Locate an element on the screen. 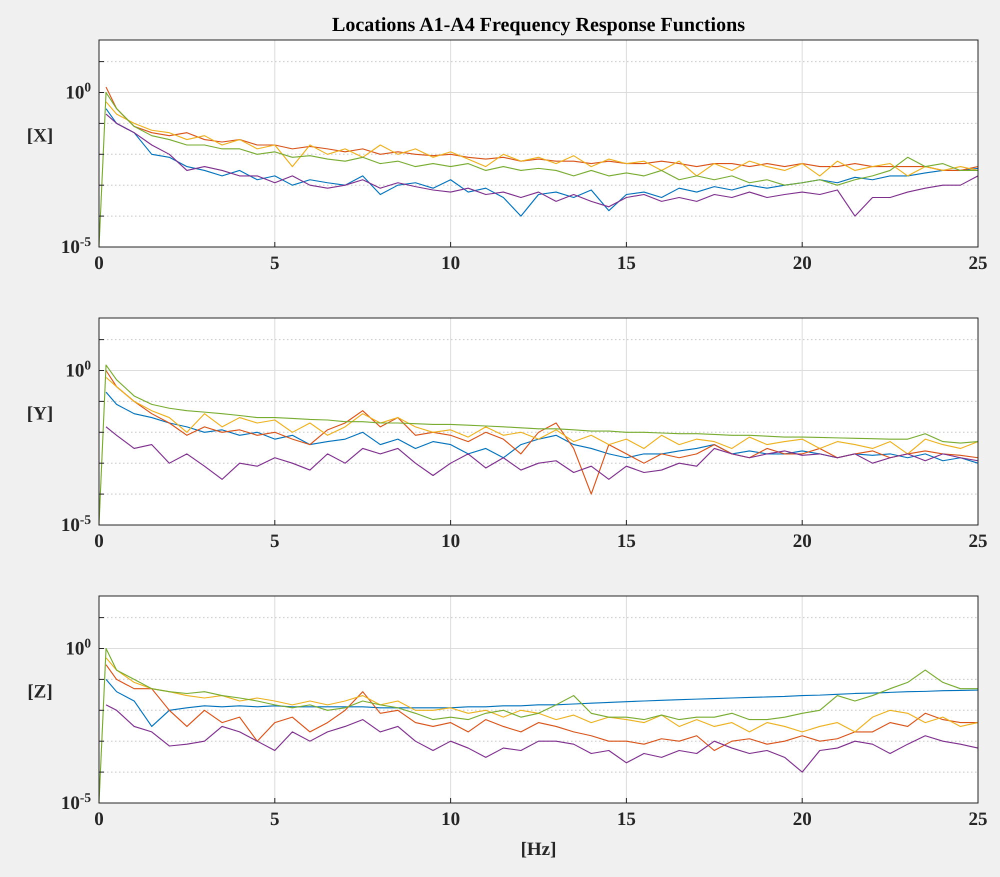 The image size is (1000, 877). y-axis-title: [X] is located at coordinates (40, 135).